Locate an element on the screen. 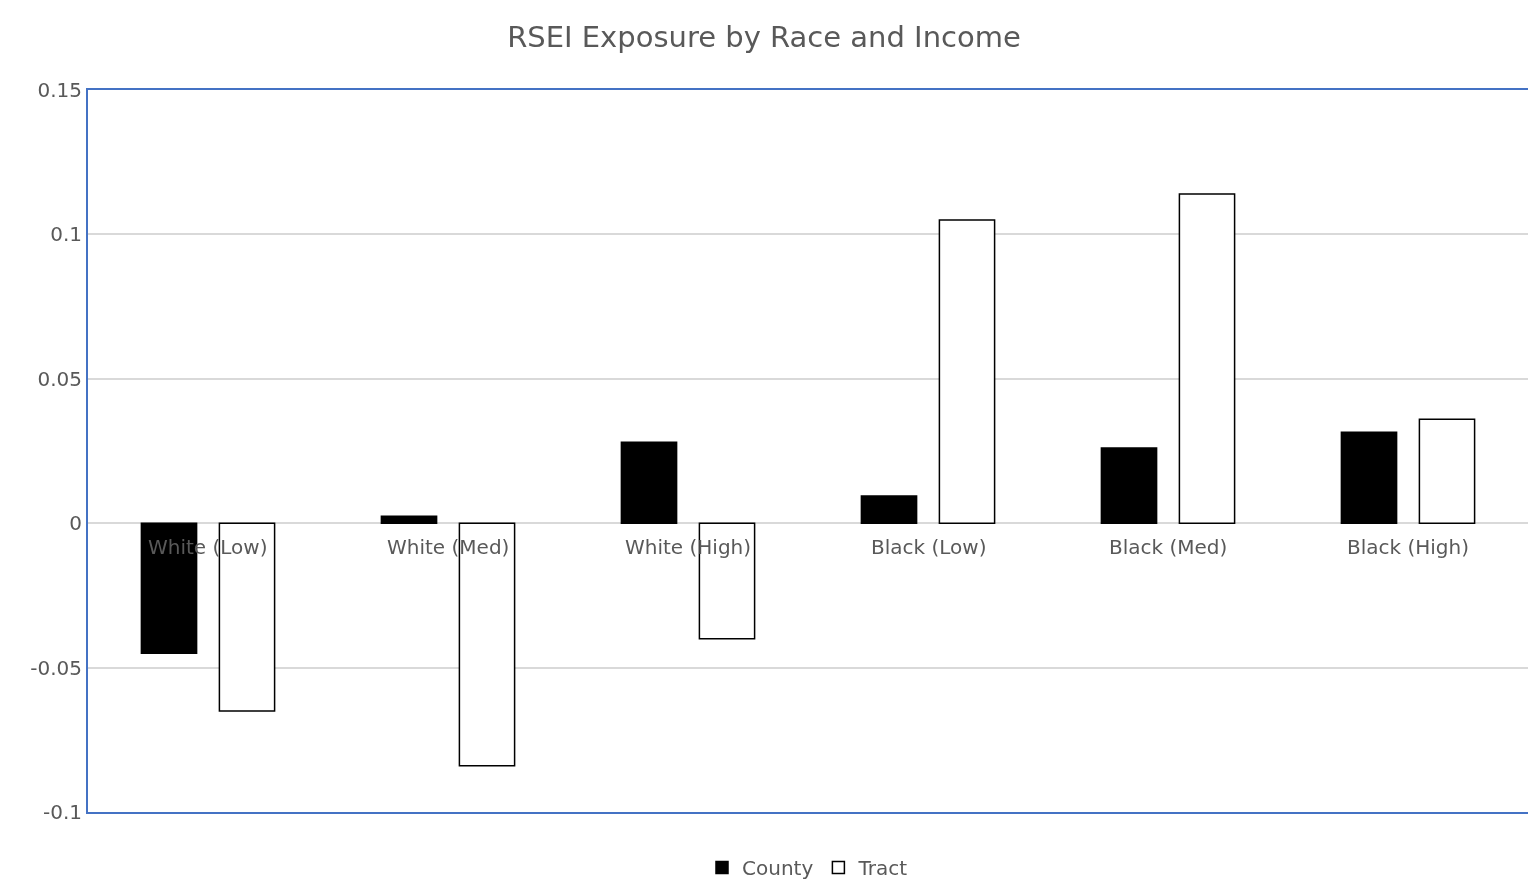 Image resolution: width=1528 pixels, height=892 pixels. x-tick-label: Black (High) is located at coordinates (1408, 547).